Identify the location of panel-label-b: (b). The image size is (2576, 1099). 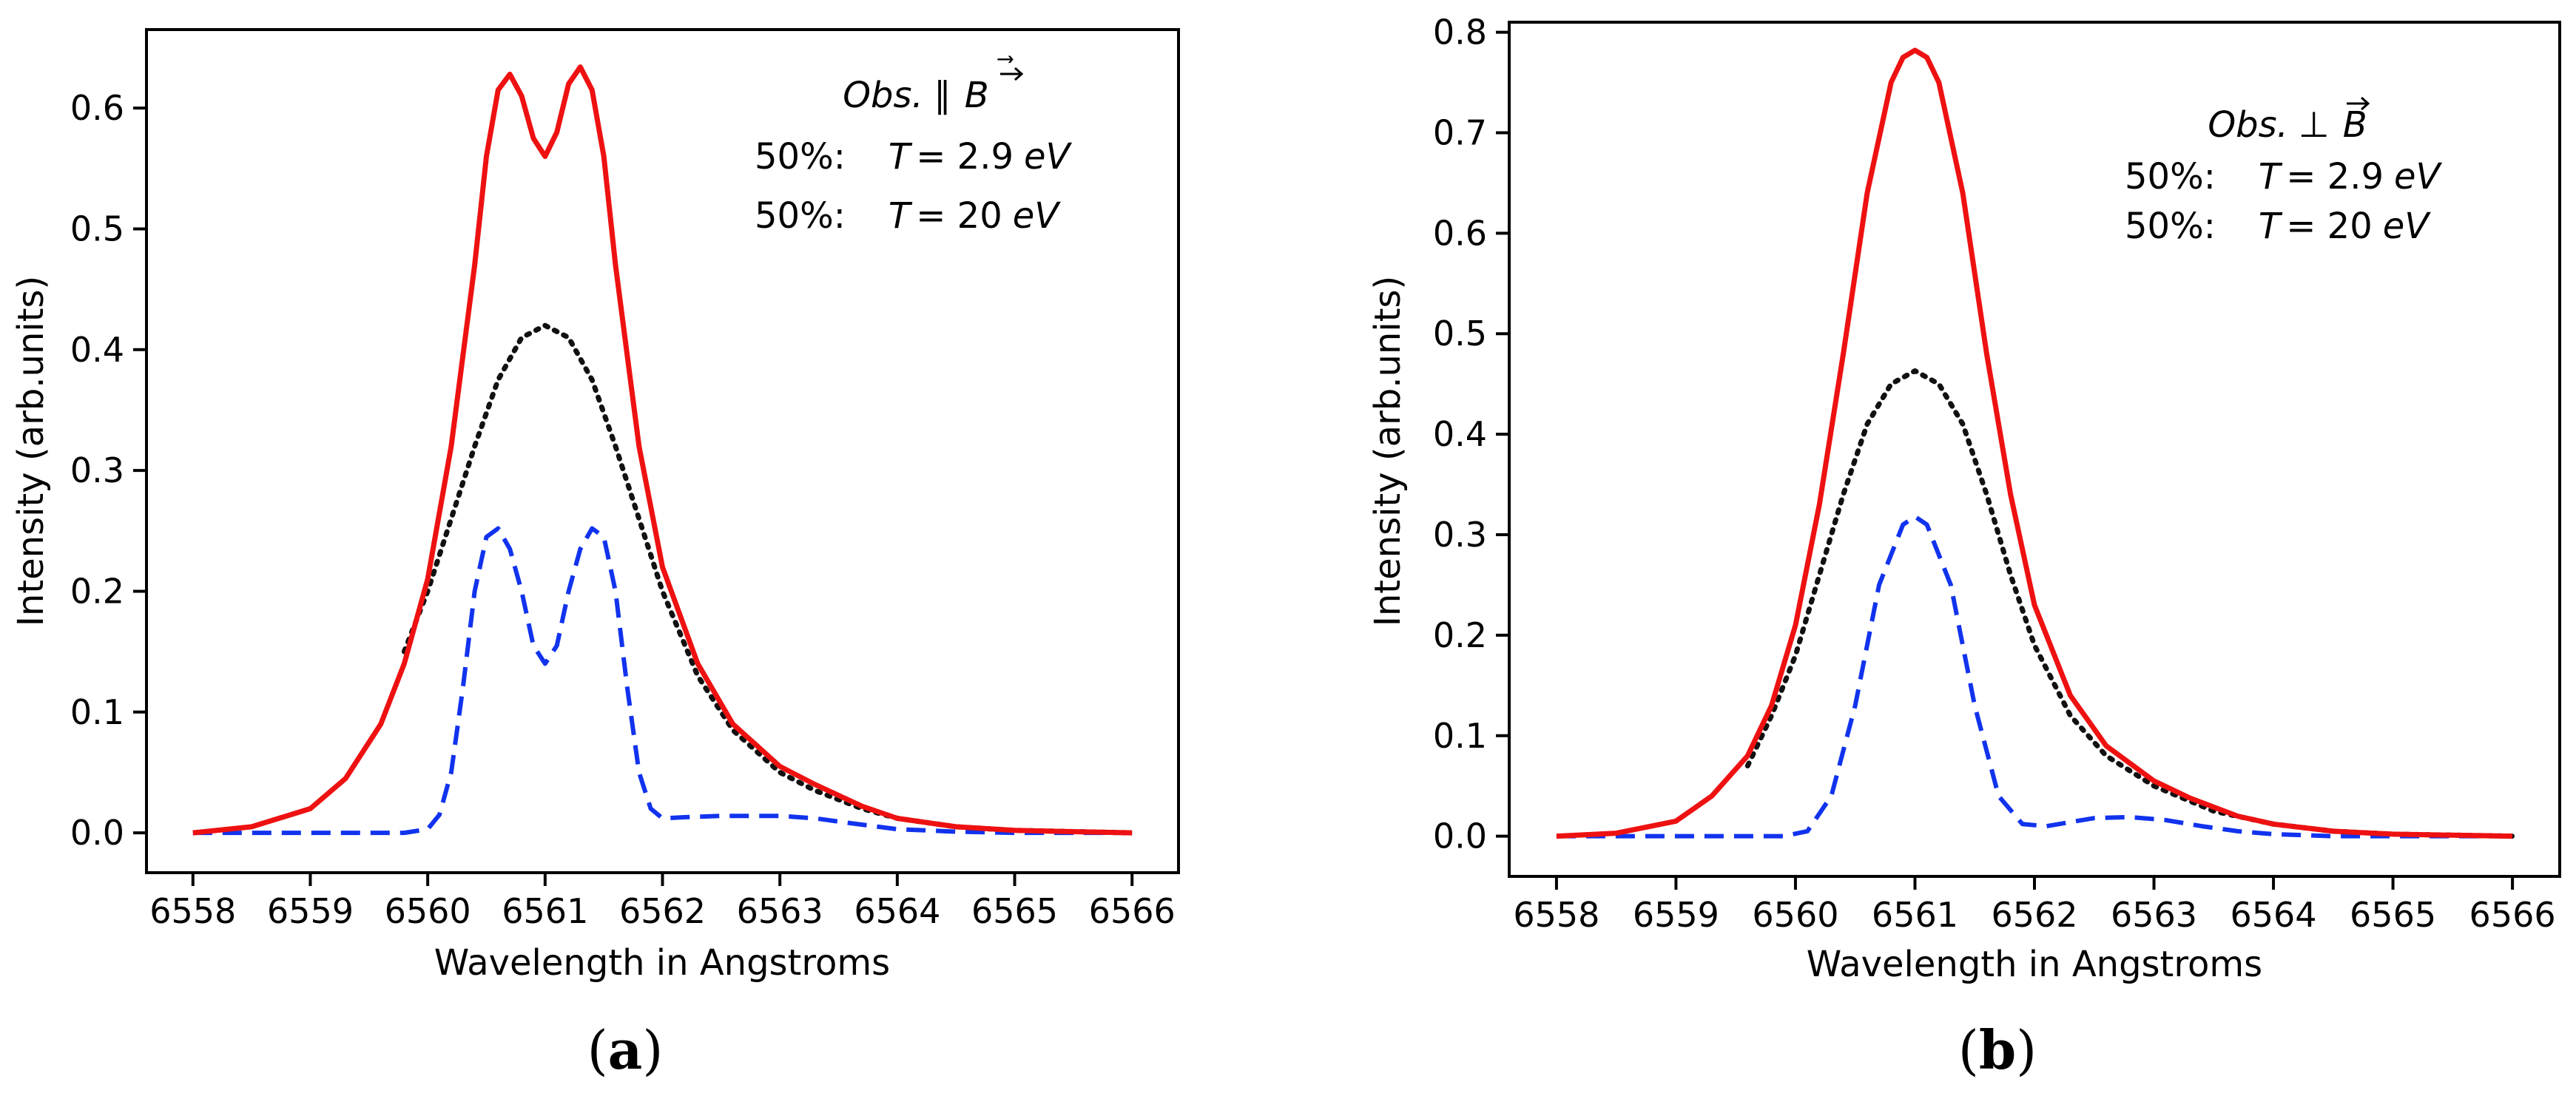
(1997, 1049).